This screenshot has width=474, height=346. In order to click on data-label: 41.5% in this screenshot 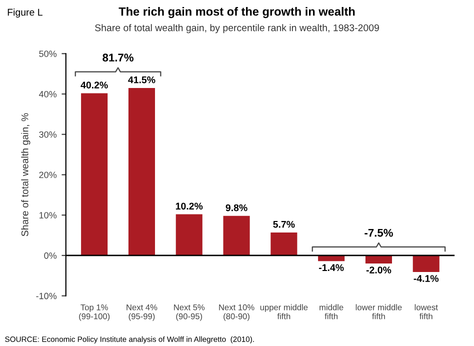, I will do `click(142, 80)`.